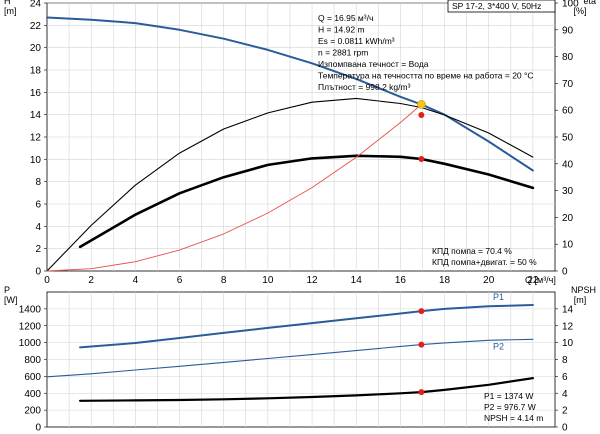  I want to click on left-axis-symbol: H, so click(7, 3).